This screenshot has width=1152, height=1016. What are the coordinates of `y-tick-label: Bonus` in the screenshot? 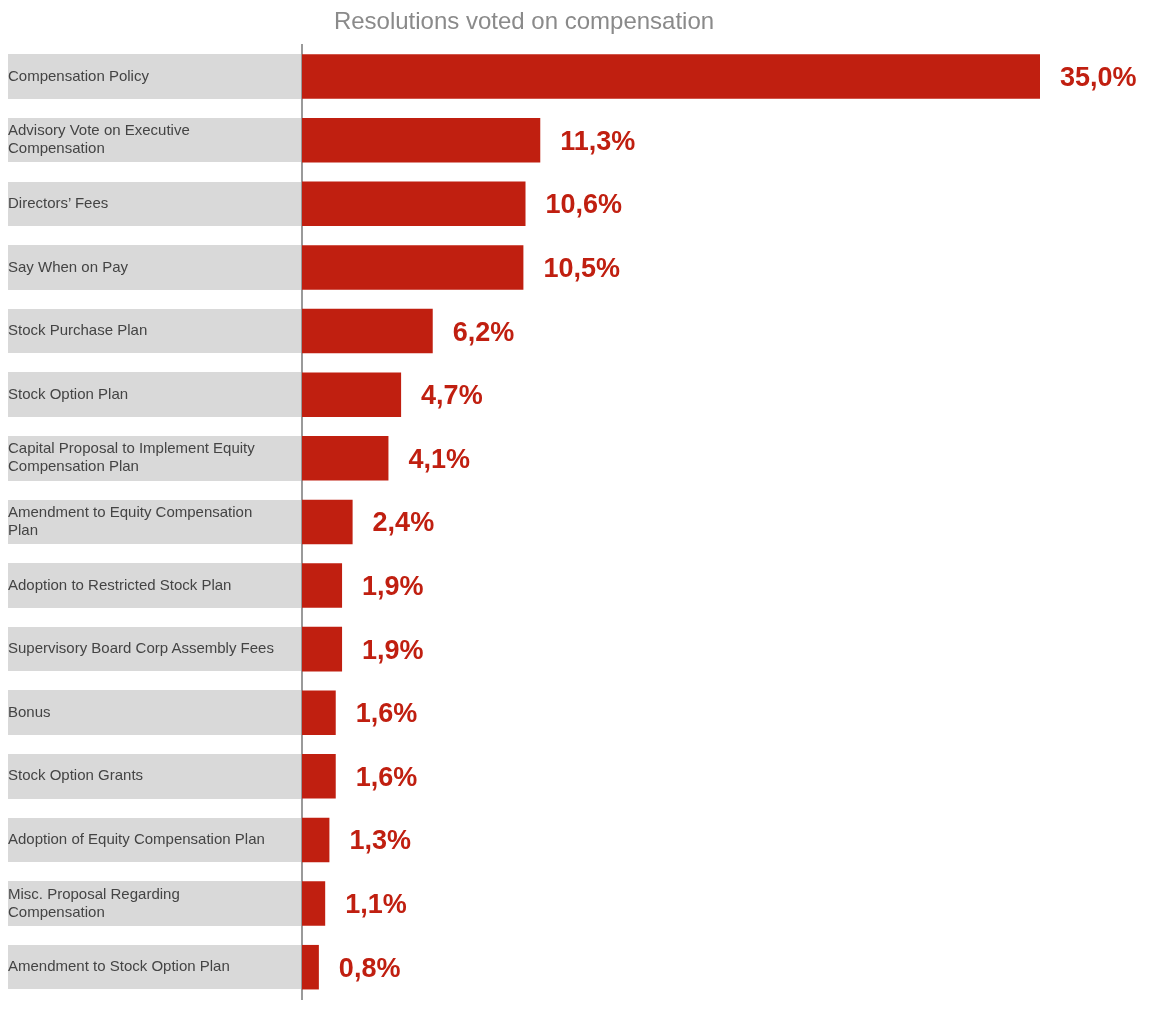 It's located at (29, 711).